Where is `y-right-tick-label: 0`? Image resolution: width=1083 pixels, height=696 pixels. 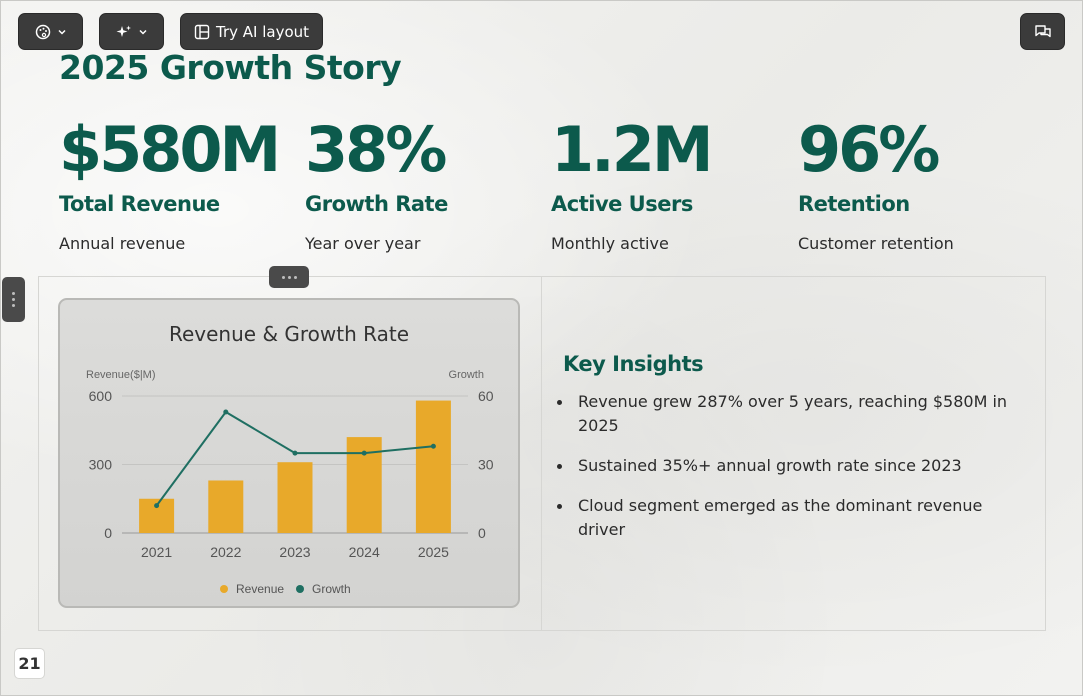
y-right-tick-label: 0 is located at coordinates (482, 533).